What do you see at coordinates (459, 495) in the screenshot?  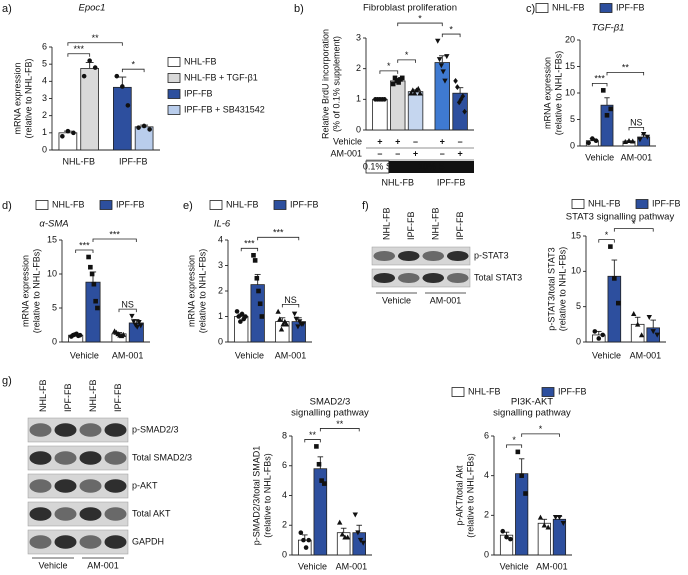 I see `y-axis-label: p-AKT/total Akt` at bounding box center [459, 495].